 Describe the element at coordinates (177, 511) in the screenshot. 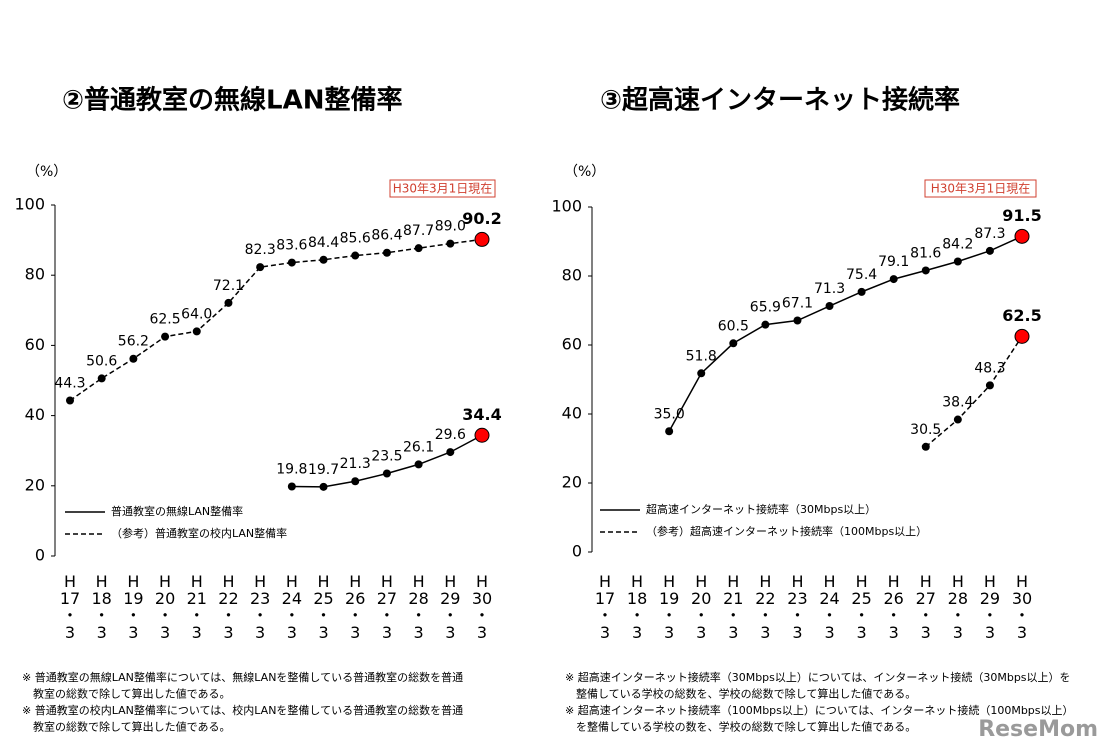

I see `legend-label: 普通教室の無線LAN整備率` at that location.